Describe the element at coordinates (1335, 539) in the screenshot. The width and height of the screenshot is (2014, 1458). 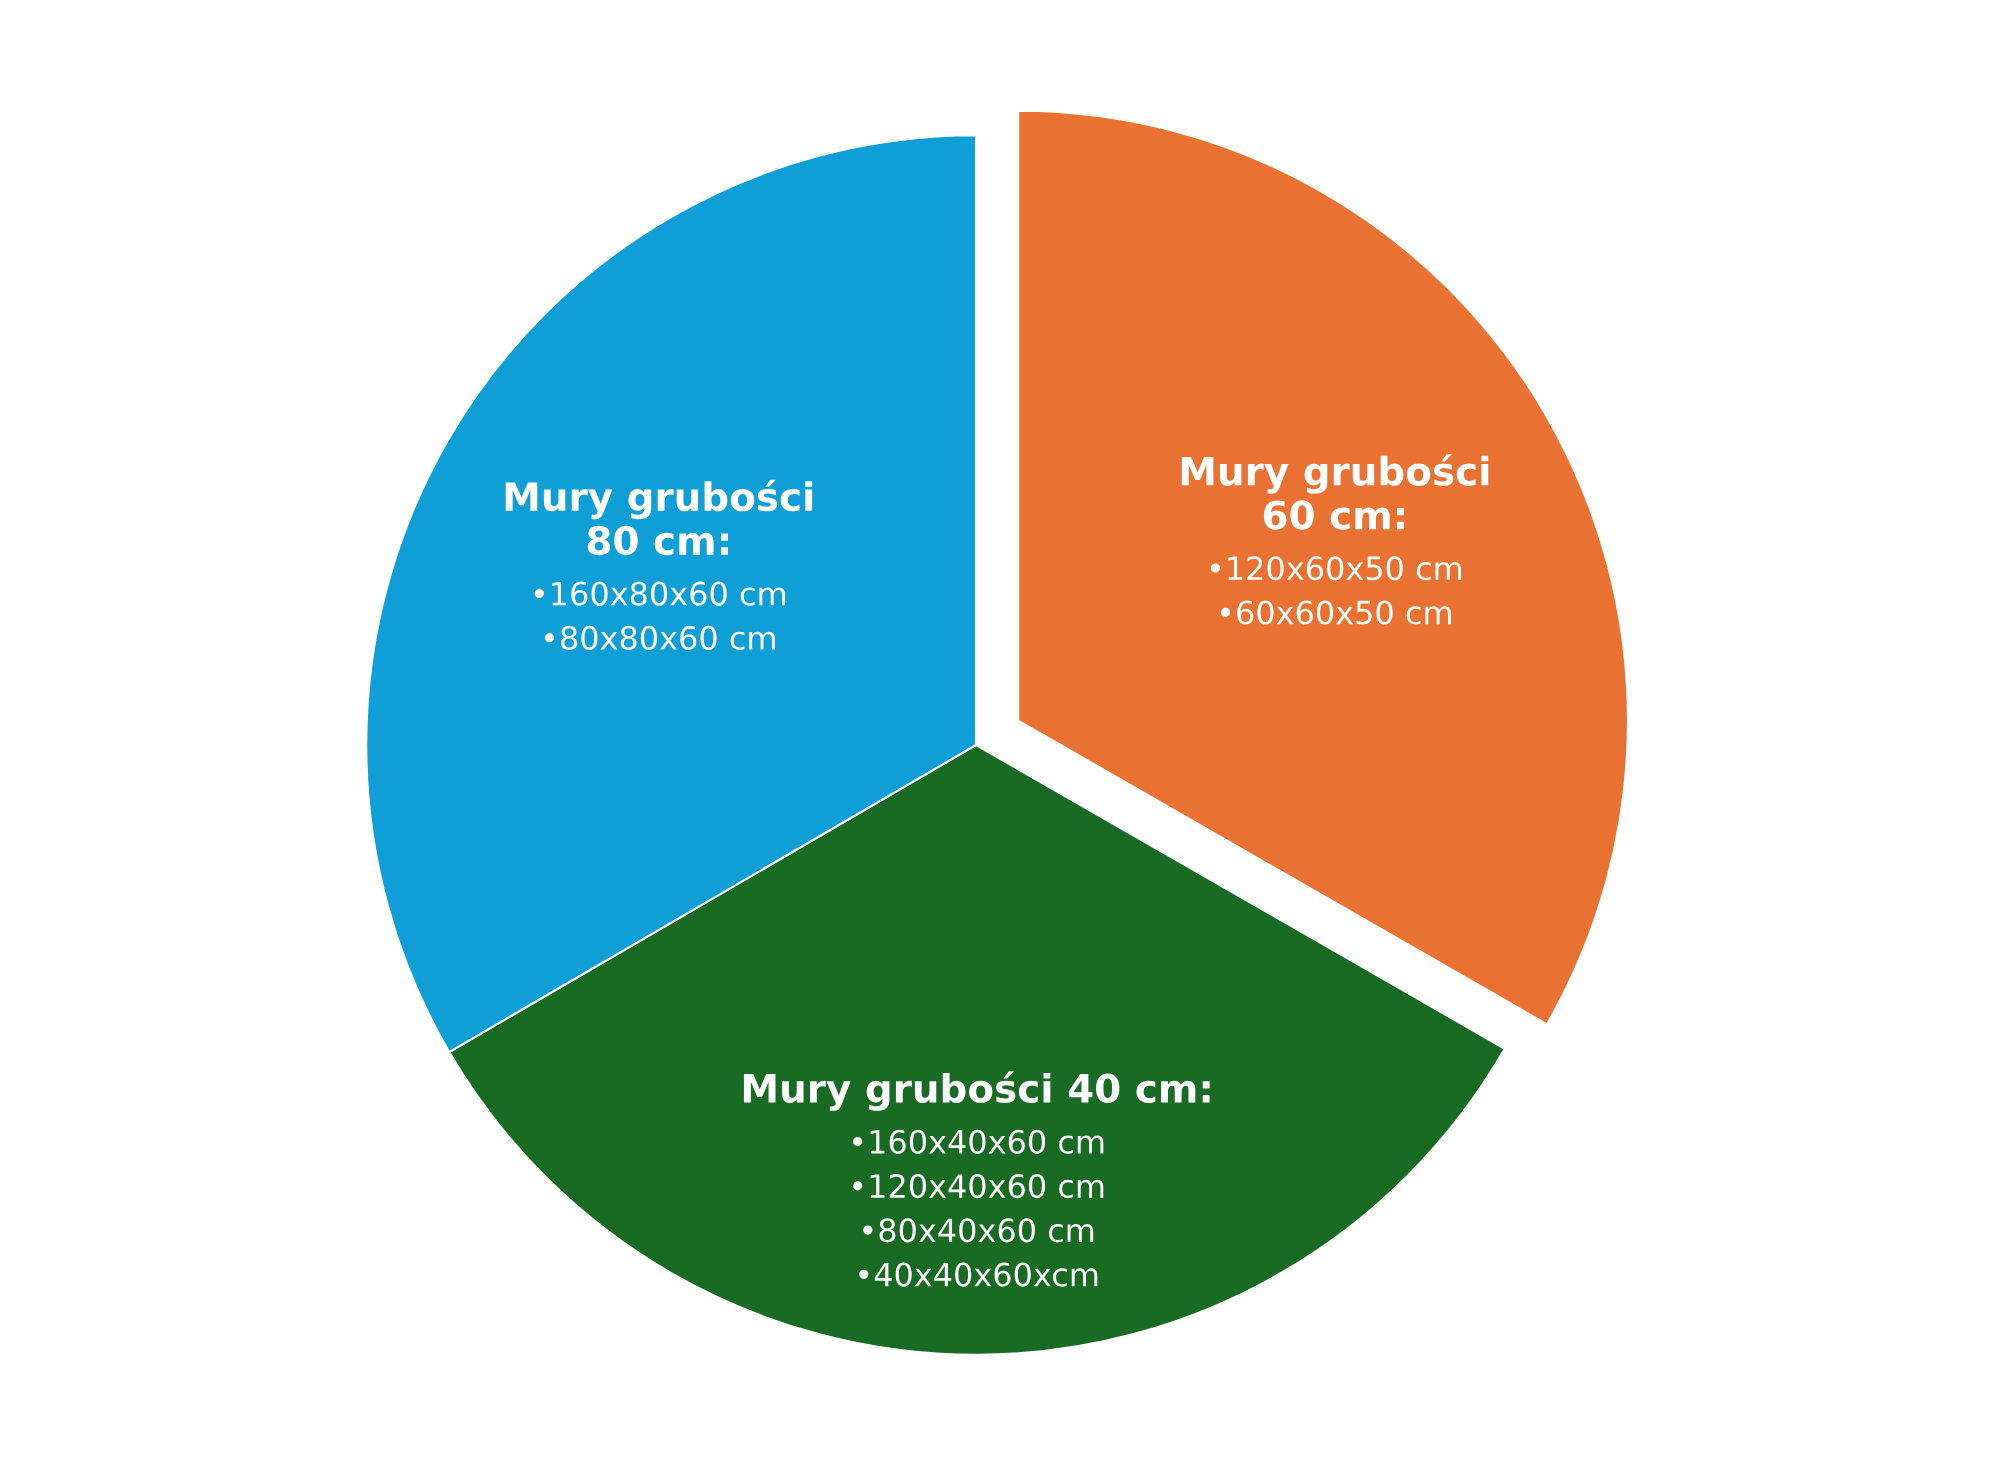
I see `slice-label: Mury grubości 60 cm: •120x60x50 cm •60x60x50 cm` at that location.